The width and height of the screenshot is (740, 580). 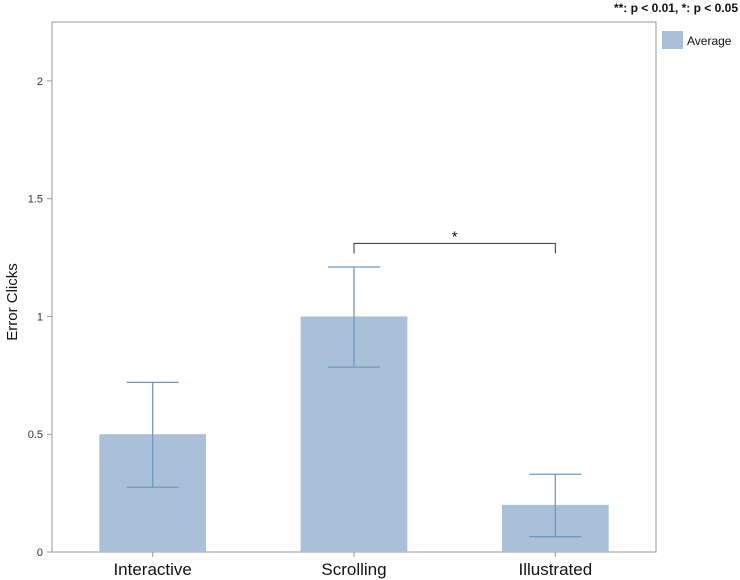 I want to click on significance-bracket, so click(x=454, y=248).